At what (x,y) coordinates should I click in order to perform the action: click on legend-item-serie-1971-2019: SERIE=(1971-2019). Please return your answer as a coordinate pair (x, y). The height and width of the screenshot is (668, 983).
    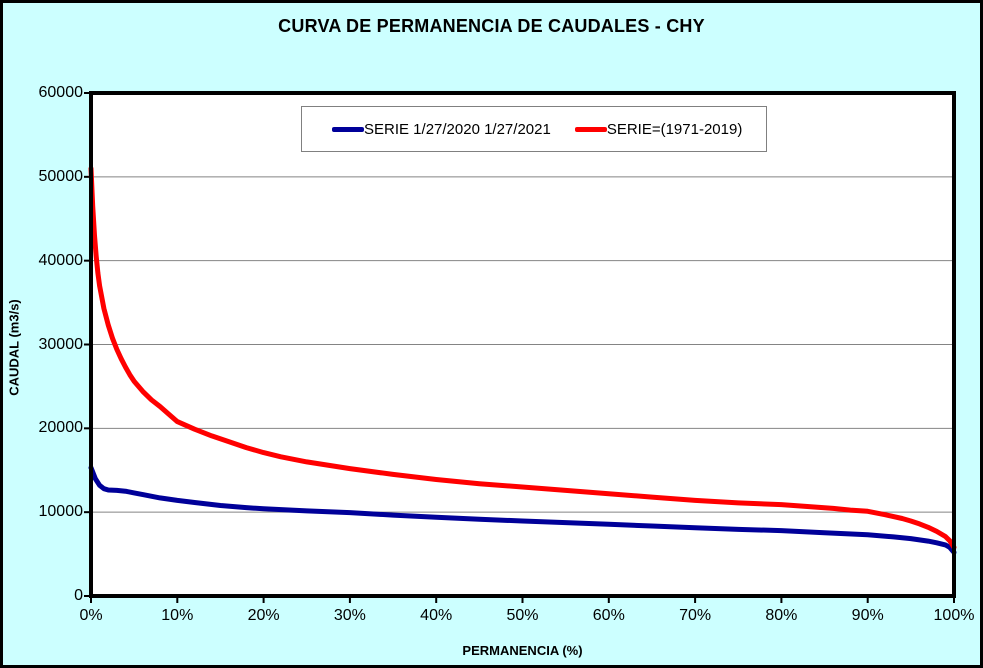
    Looking at the image, I should click on (658, 129).